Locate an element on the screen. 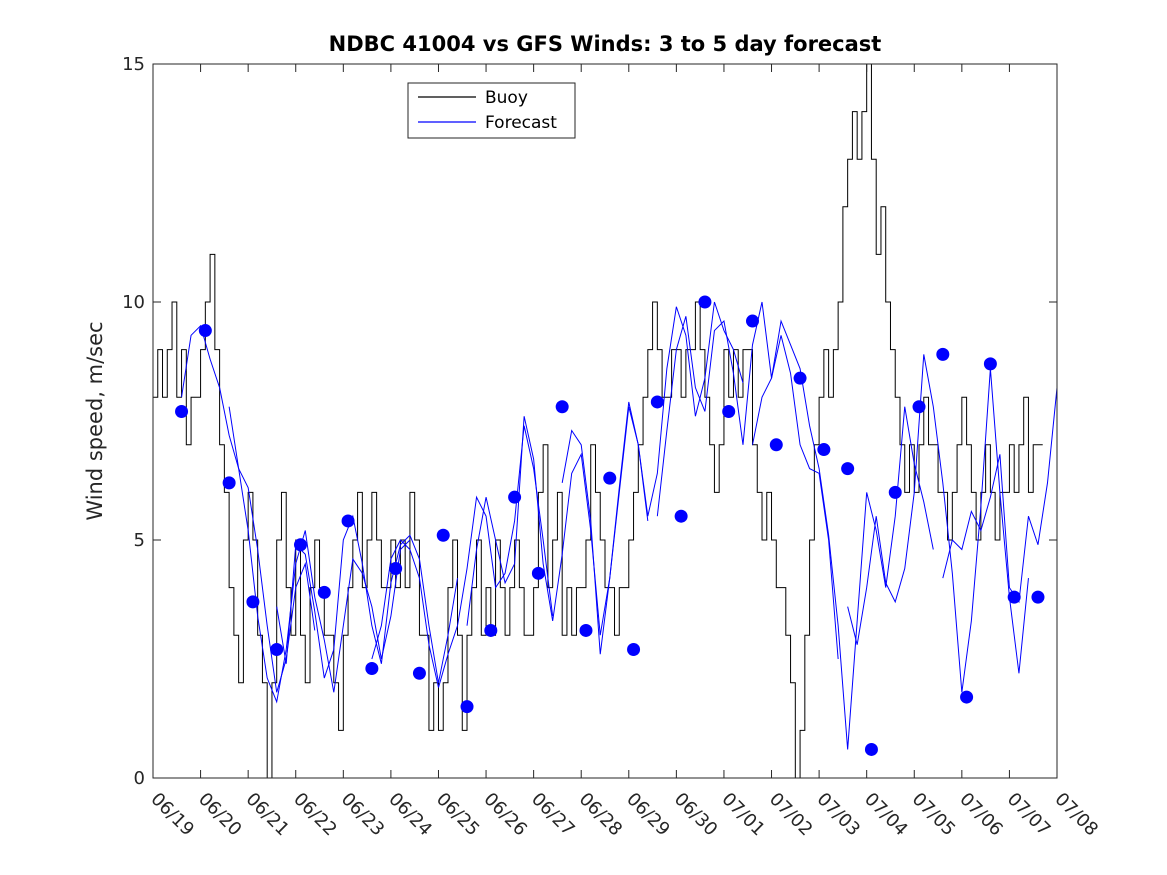 Image resolution: width=1167 pixels, height=875 pixels. x-tick-label: 07/01 is located at coordinates (743, 815).